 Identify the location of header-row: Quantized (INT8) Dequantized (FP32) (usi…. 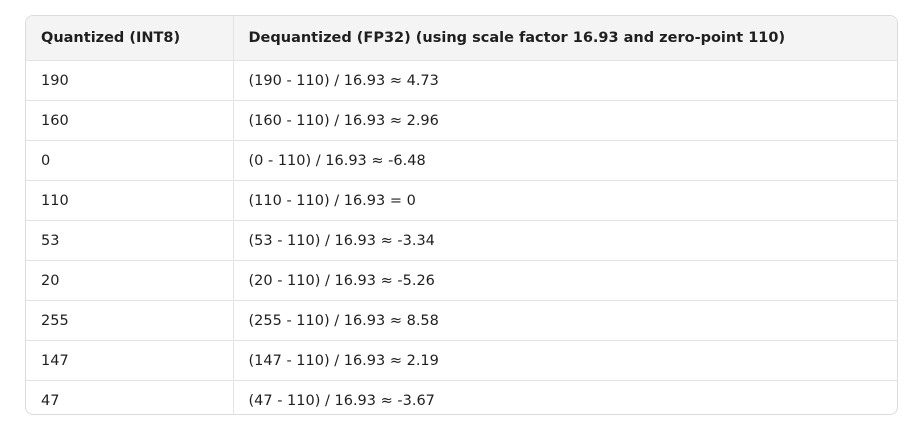
(461, 38).